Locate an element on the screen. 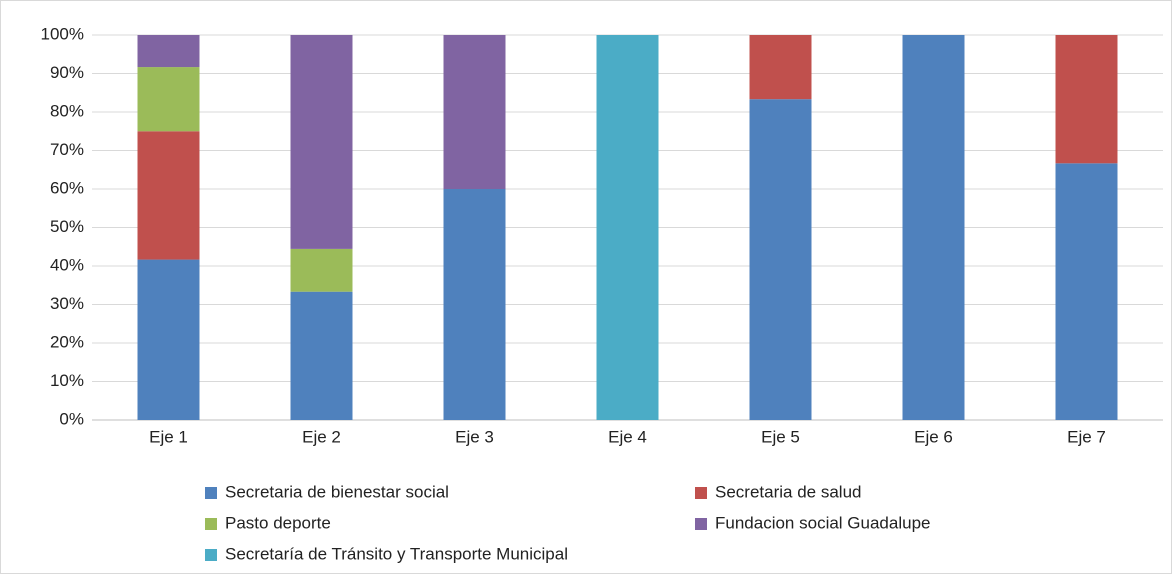  y-tick-label: 40% is located at coordinates (67, 264).